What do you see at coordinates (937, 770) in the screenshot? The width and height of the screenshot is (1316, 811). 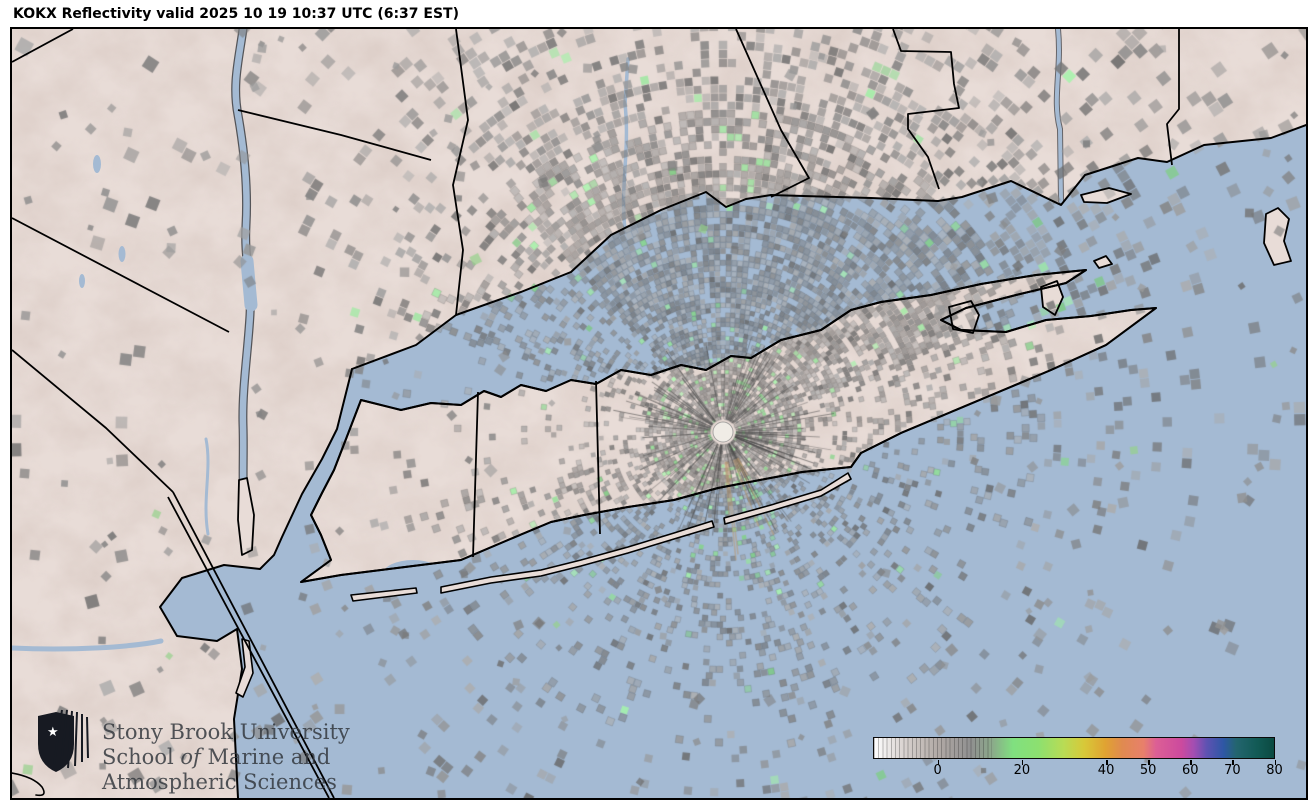 I see `colorbar-tick-label: 0` at bounding box center [937, 770].